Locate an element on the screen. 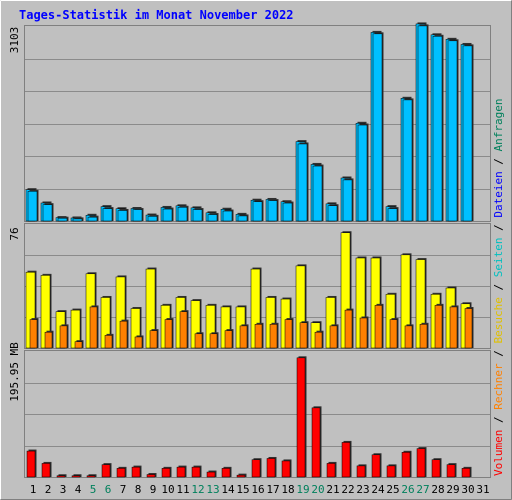  x-tick-label-23: 23 is located at coordinates (362, 489).